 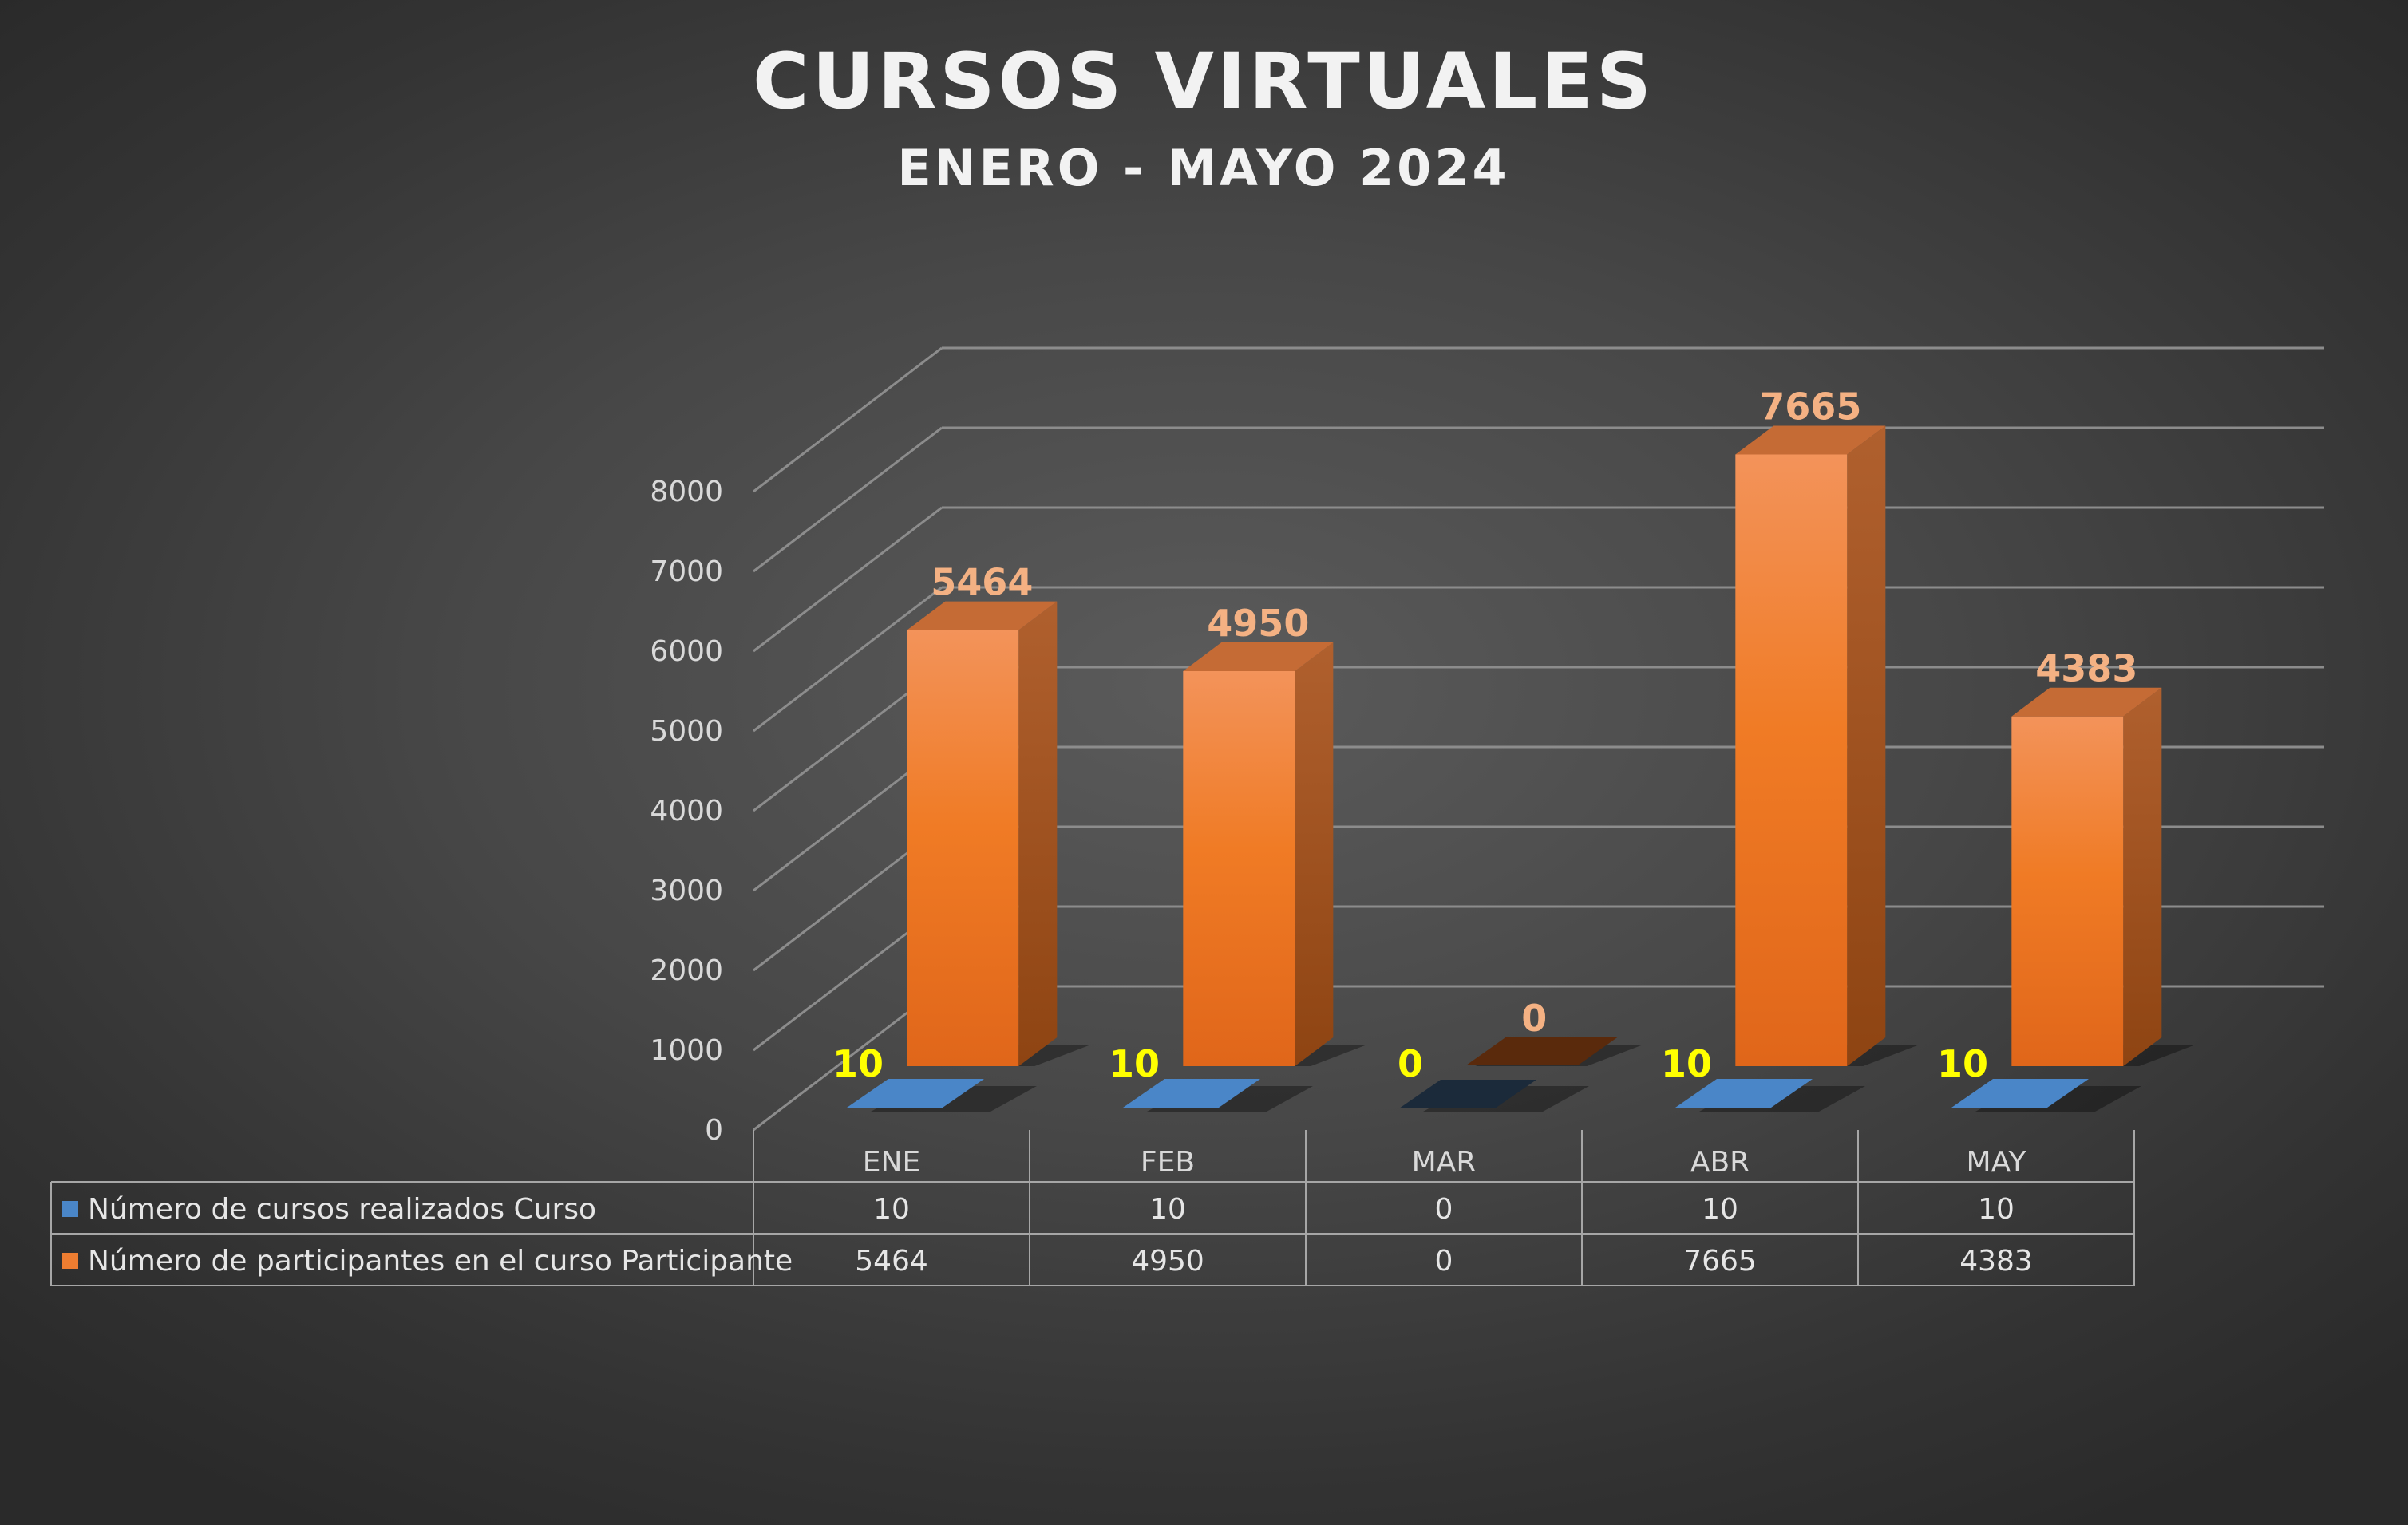 I want to click on x-category-label: MAR, so click(x=1444, y=1162).